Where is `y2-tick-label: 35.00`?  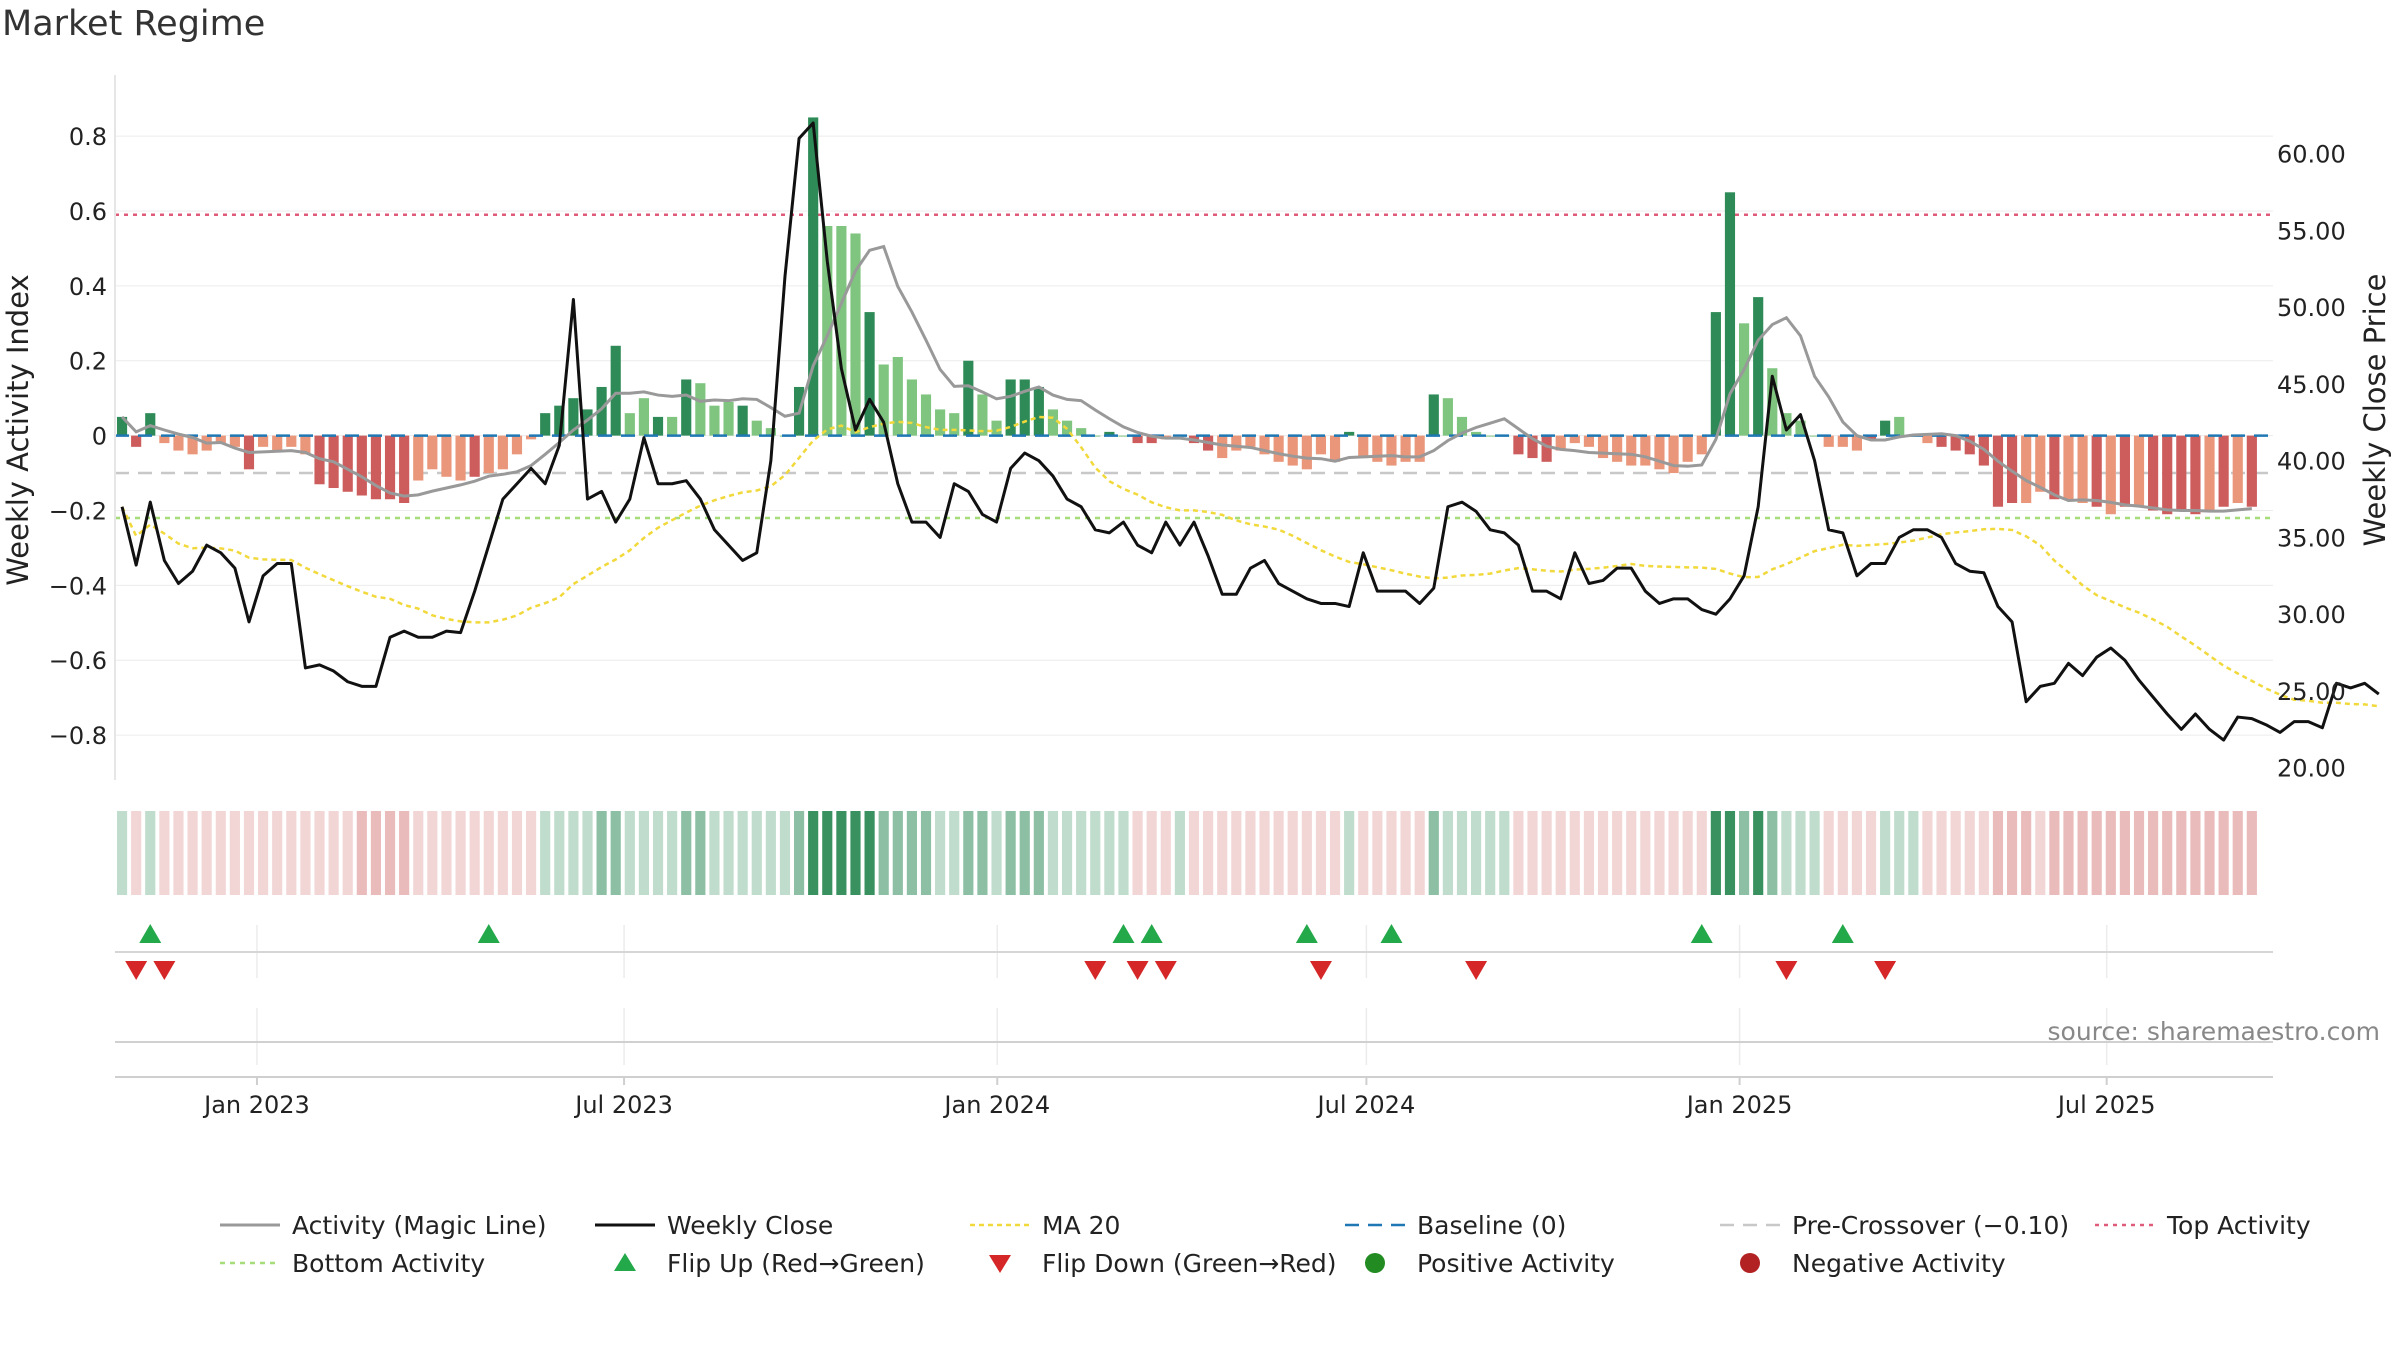 y2-tick-label: 35.00 is located at coordinates (2311, 538).